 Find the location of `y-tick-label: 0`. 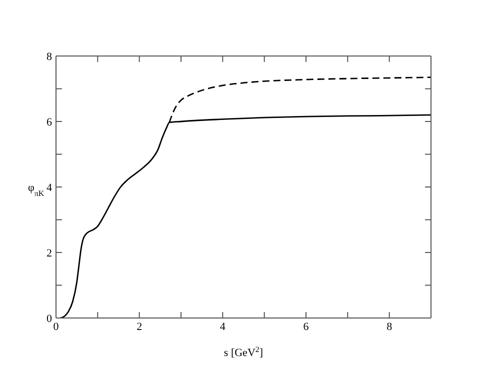

y-tick-label: 0 is located at coordinates (49, 318).